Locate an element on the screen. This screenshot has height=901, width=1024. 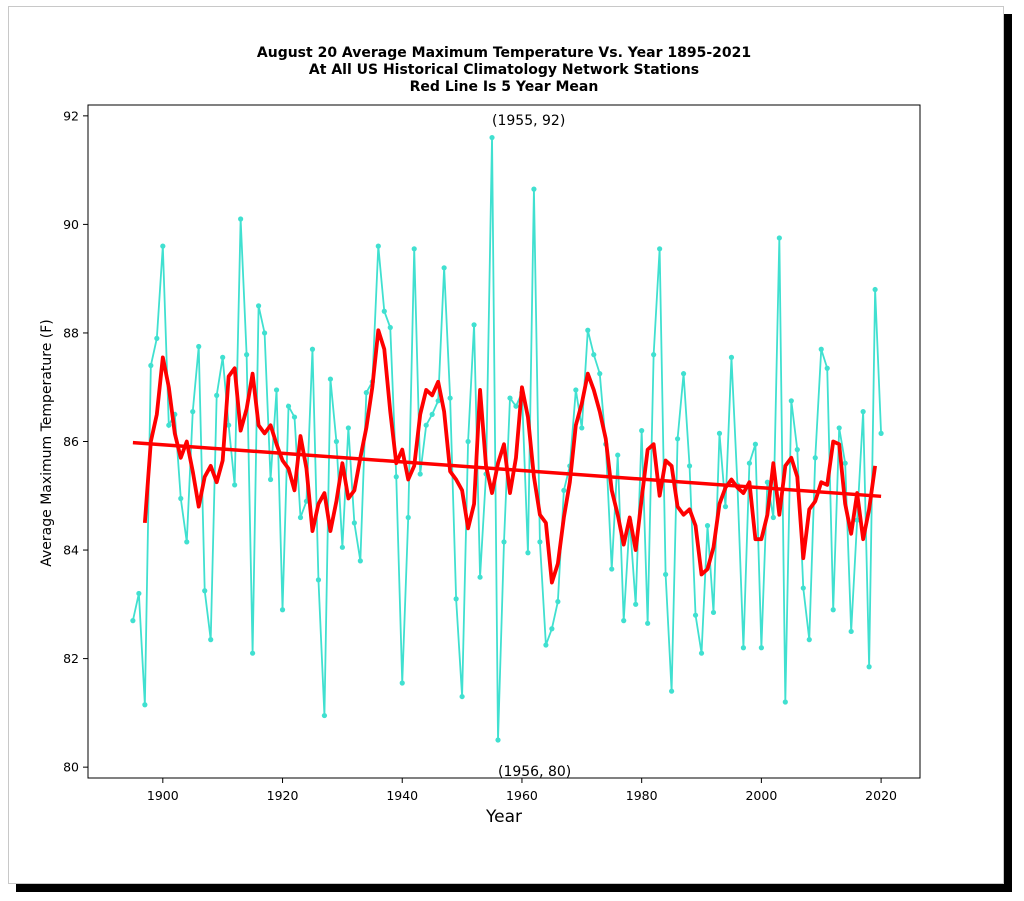
x-tick-label: 2000 is located at coordinates (761, 795).